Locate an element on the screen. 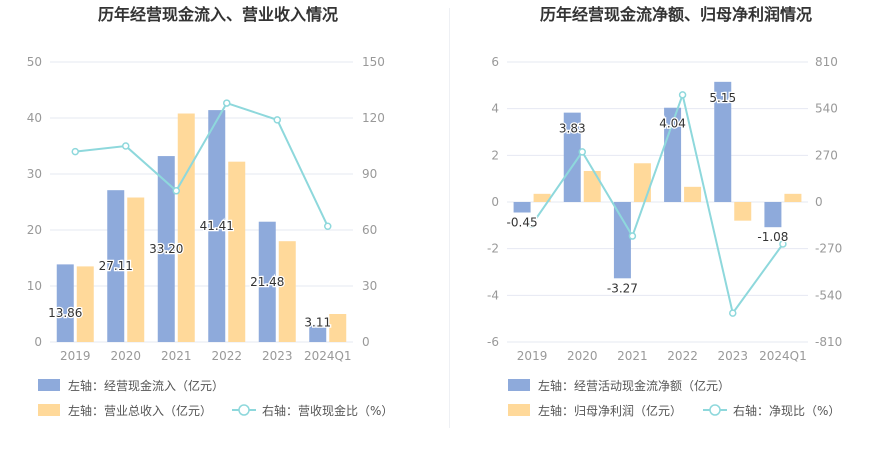 This screenshot has height=458, width=893. bar-data-label: 13.86 is located at coordinates (65, 313).